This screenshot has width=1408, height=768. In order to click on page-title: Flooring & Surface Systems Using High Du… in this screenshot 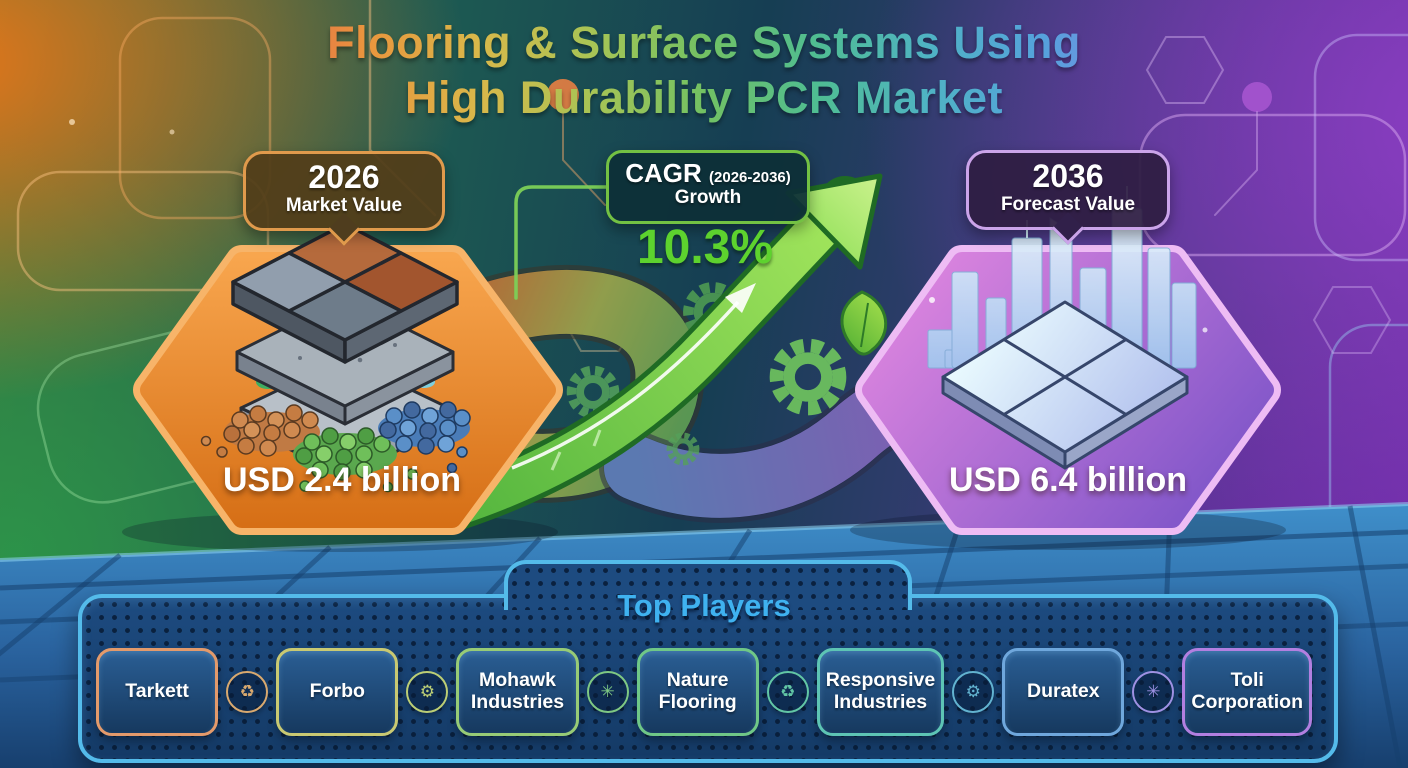, I will do `click(704, 71)`.